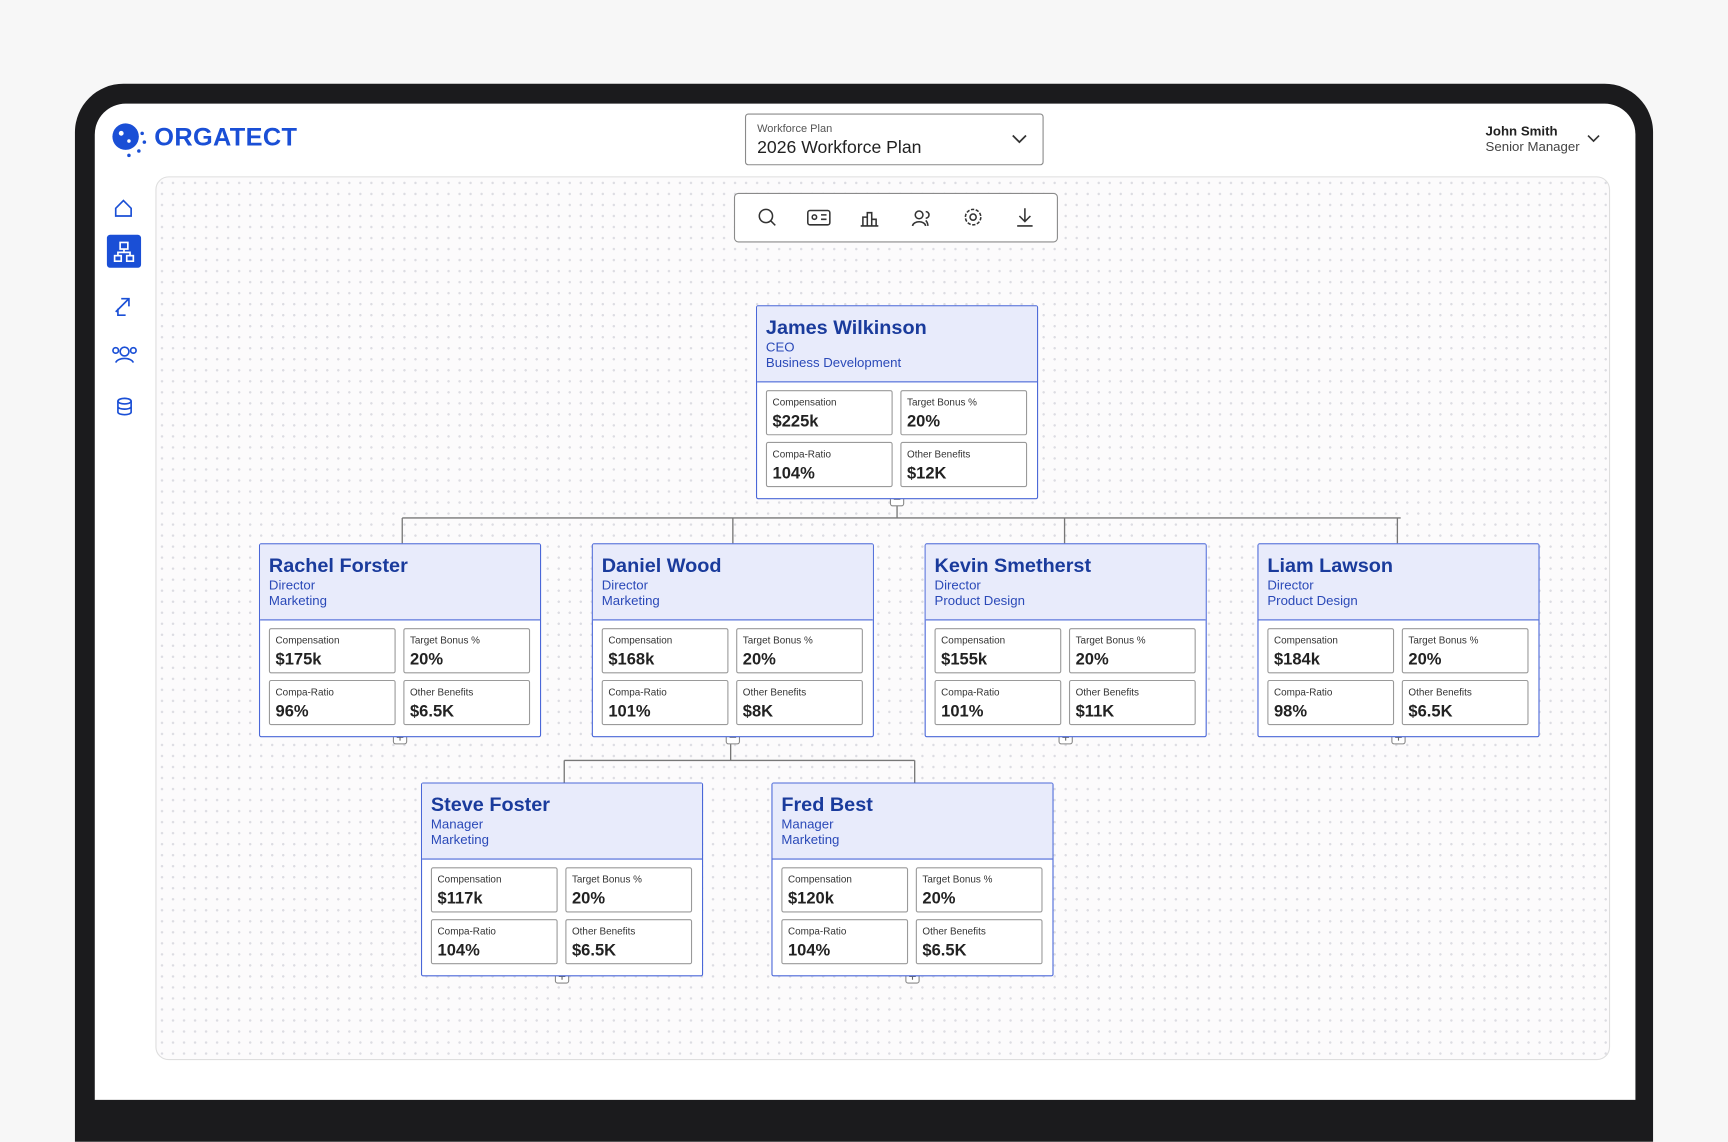  Describe the element at coordinates (1532, 146) in the screenshot. I see `user-role: Senior Manager` at that location.